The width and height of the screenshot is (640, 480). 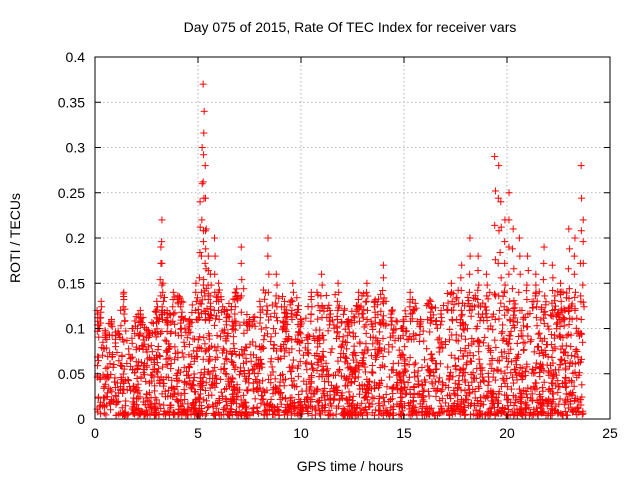 What do you see at coordinates (71, 283) in the screenshot?
I see `y-tick-label: 0.15` at bounding box center [71, 283].